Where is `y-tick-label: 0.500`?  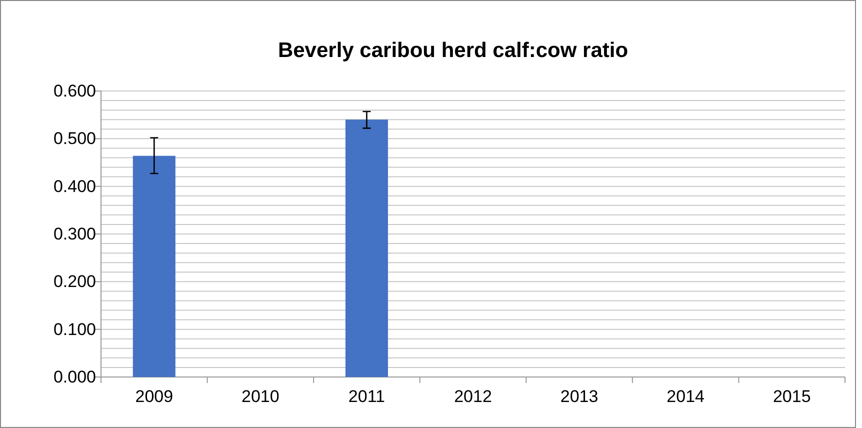
y-tick-label: 0.500 is located at coordinates (74, 138).